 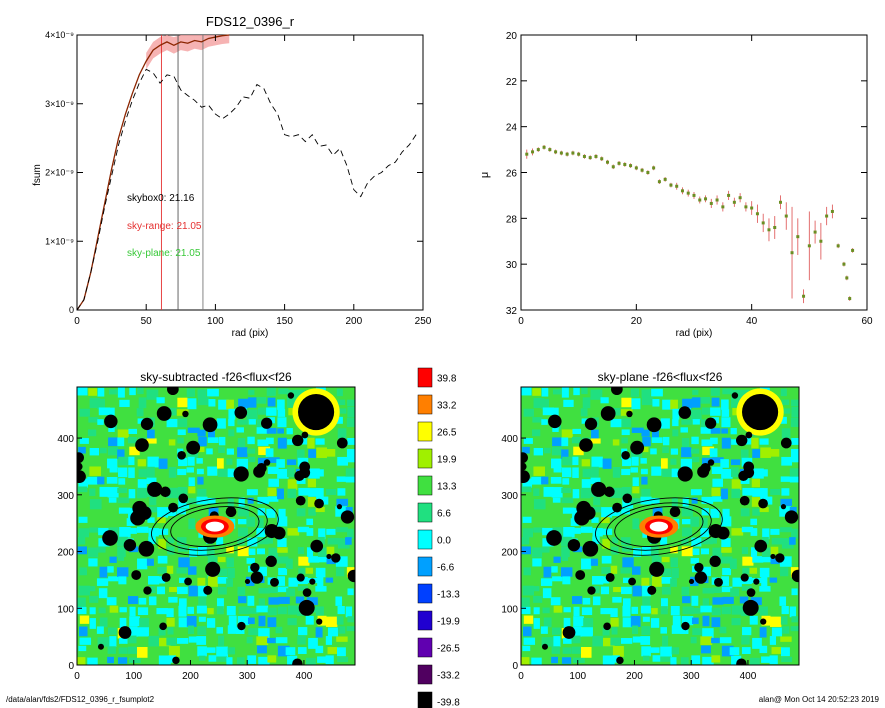 I want to click on mu-ytick-label: 30, so click(x=512, y=265).